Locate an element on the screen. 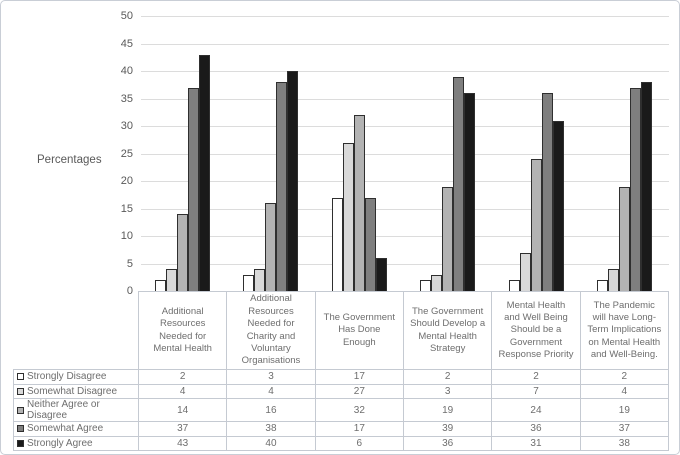 The height and width of the screenshot is (455, 680). table-value-cell: 39 is located at coordinates (448, 429).